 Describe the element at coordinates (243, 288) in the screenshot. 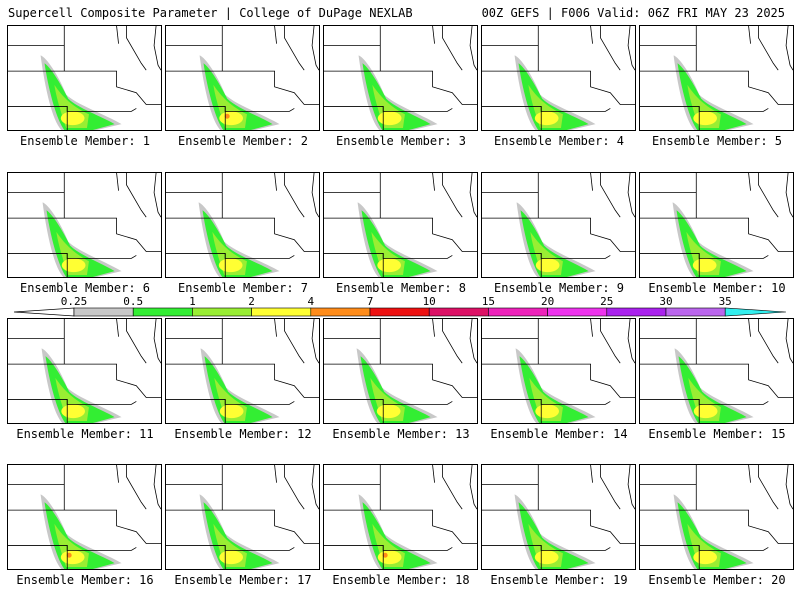

I see `member-label: Ensemble Member: 7` at that location.